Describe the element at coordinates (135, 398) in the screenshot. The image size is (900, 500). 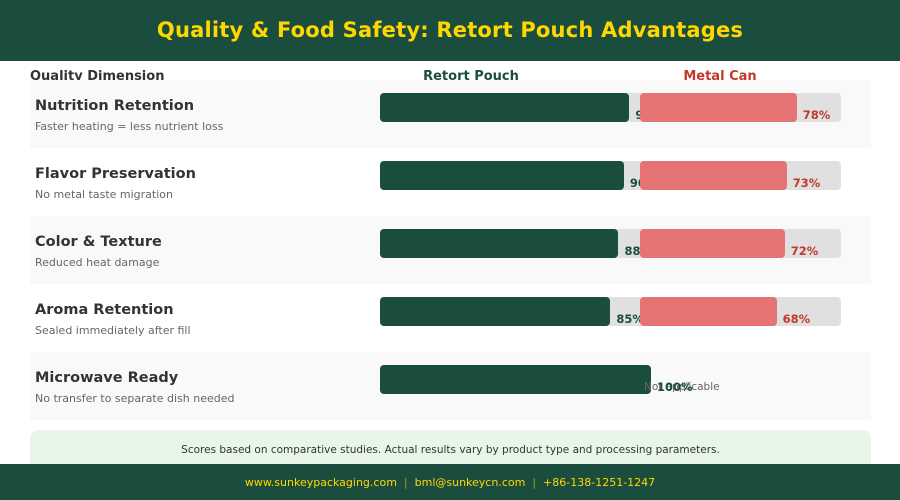
I see `row-description: No transfer to separate dish needed` at that location.